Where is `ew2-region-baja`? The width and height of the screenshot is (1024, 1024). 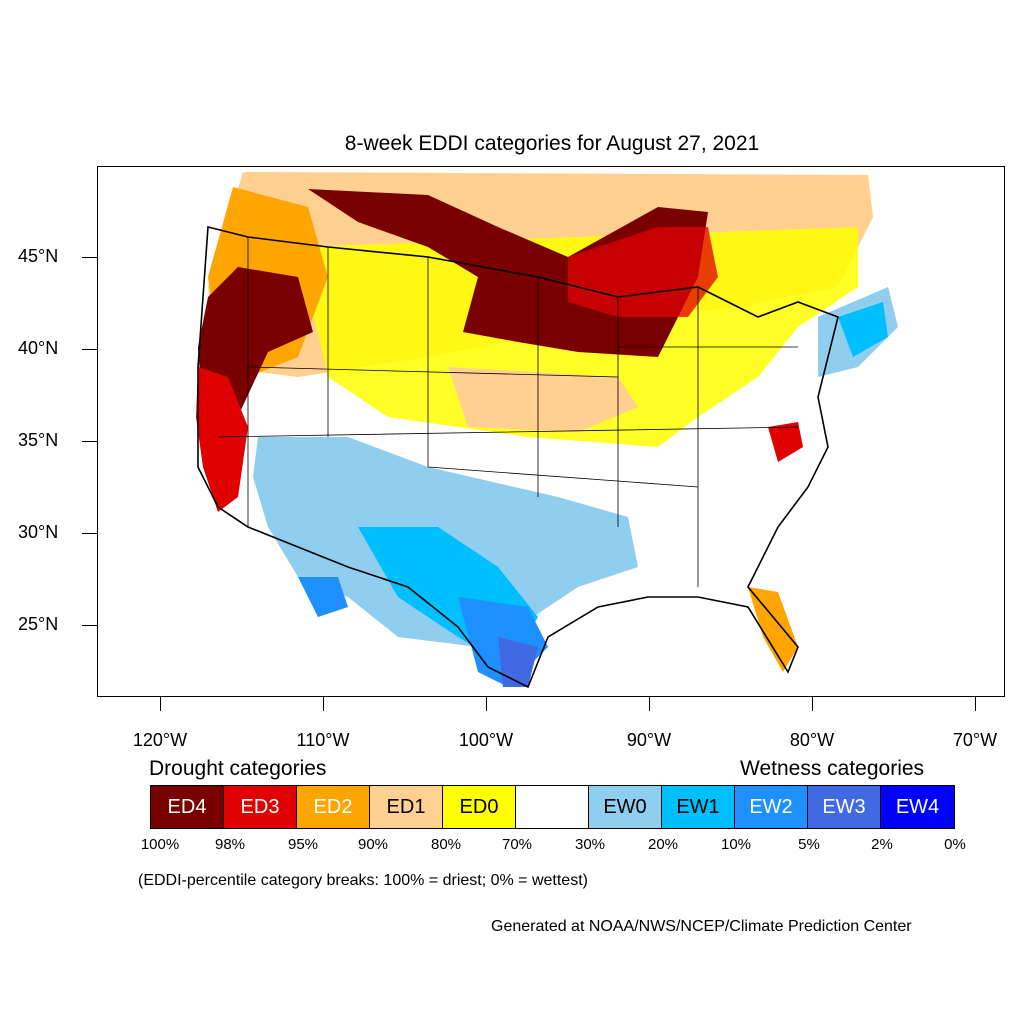
ew2-region-baja is located at coordinates (323, 597).